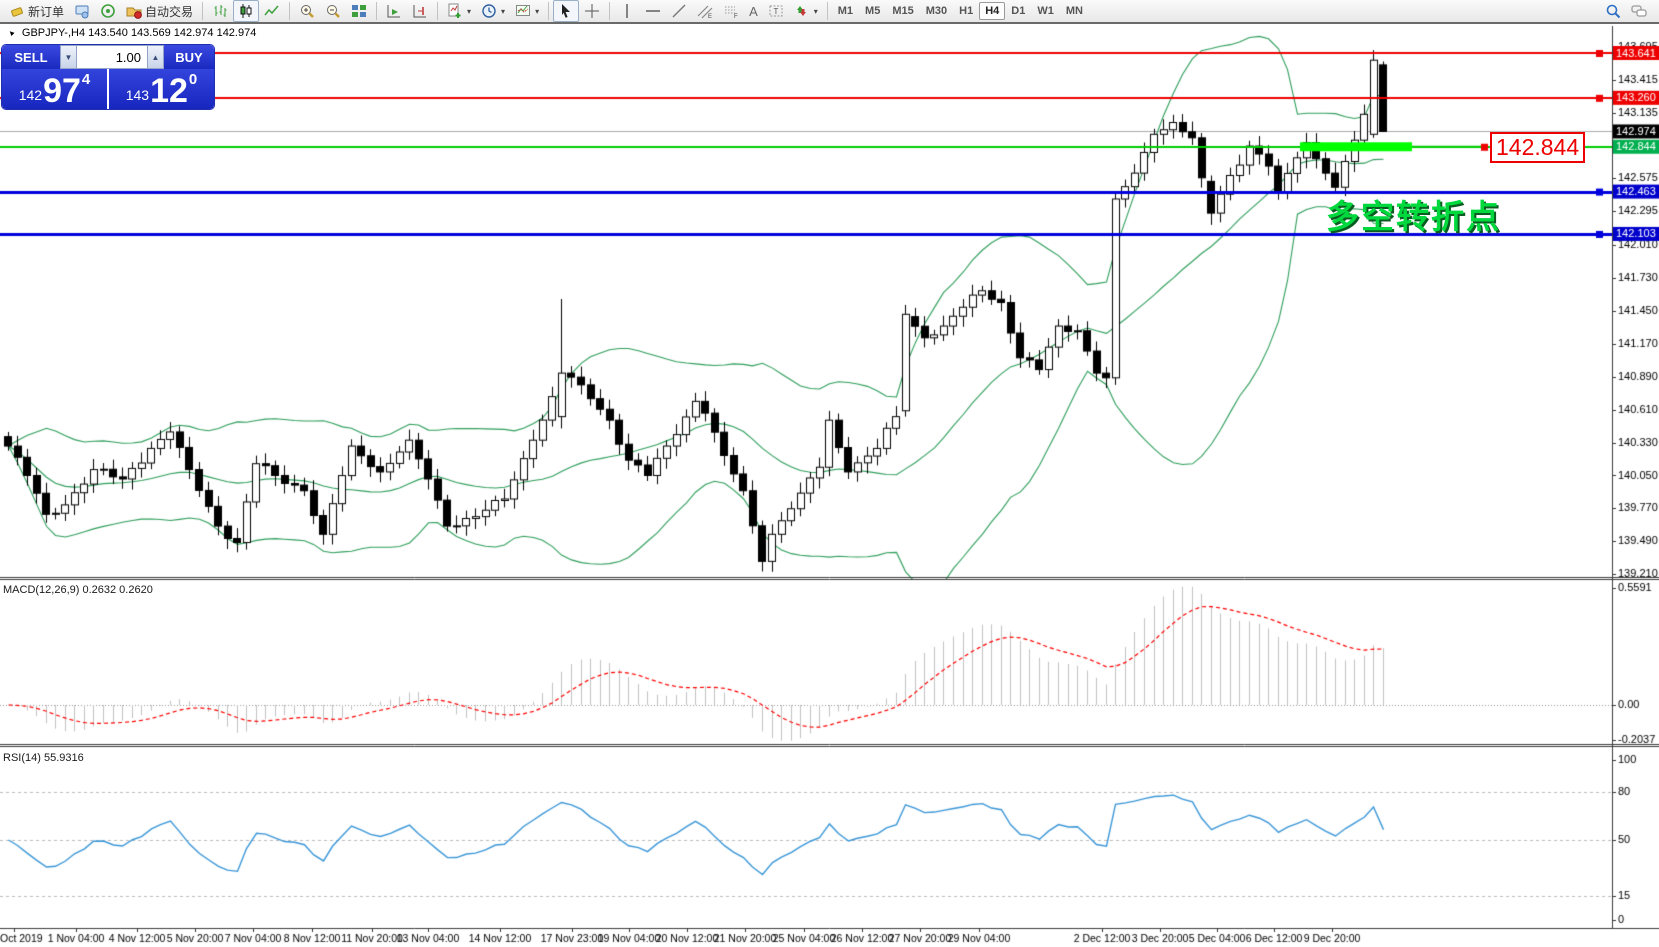 The image size is (1659, 947). What do you see at coordinates (46, 11) in the screenshot?
I see `new-order-label: 新订单` at bounding box center [46, 11].